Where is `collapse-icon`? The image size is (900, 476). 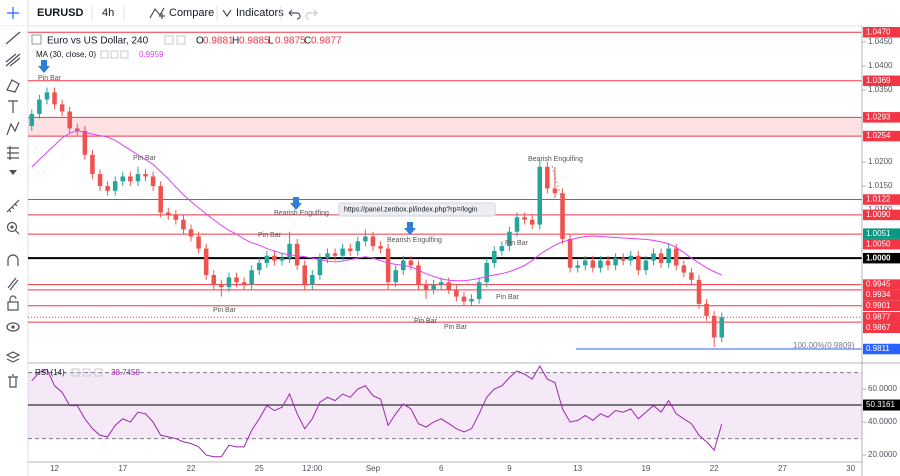
collapse-icon is located at coordinates (36, 39).